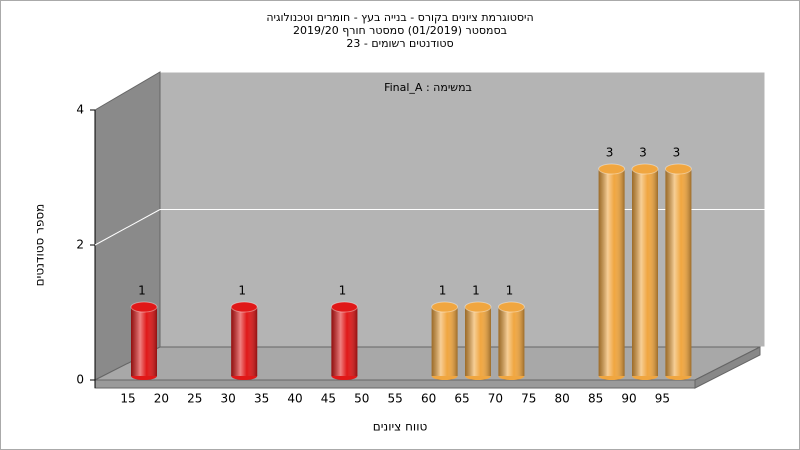  What do you see at coordinates (427, 363) in the screenshot?
I see `floor` at bounding box center [427, 363].